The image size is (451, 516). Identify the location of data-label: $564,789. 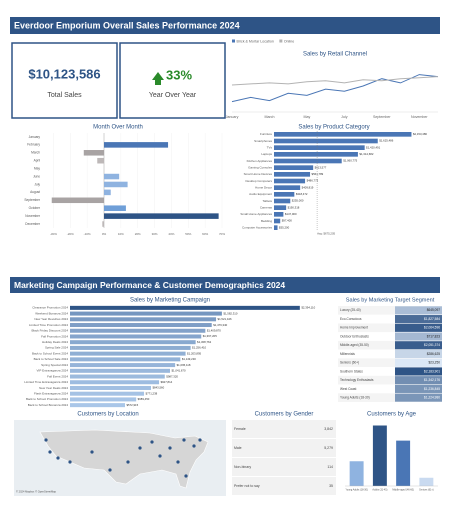
(318, 174).